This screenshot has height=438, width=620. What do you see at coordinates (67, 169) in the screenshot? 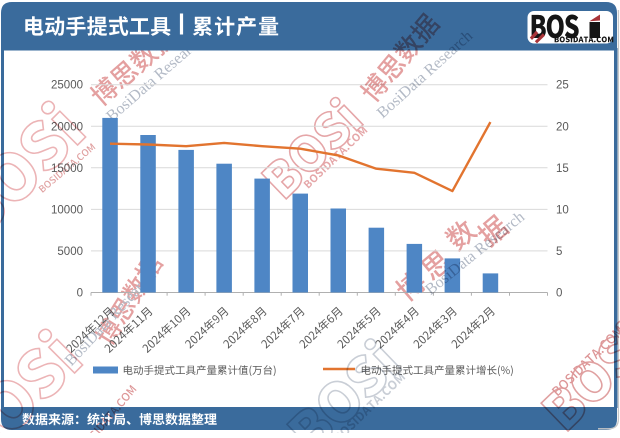
I see `svg-text: 15000` at bounding box center [67, 169].